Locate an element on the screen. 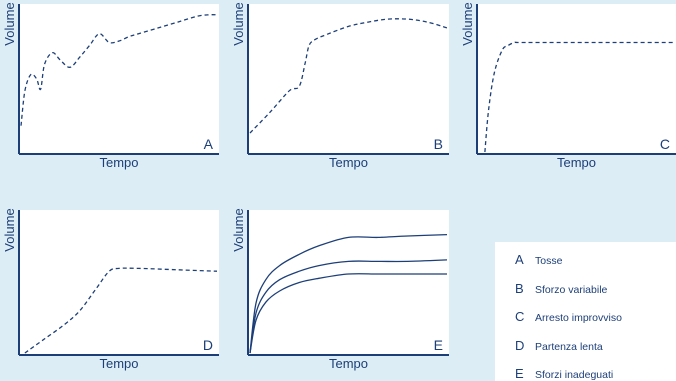 The width and height of the screenshot is (676, 381). legend-key: C is located at coordinates (520, 316).